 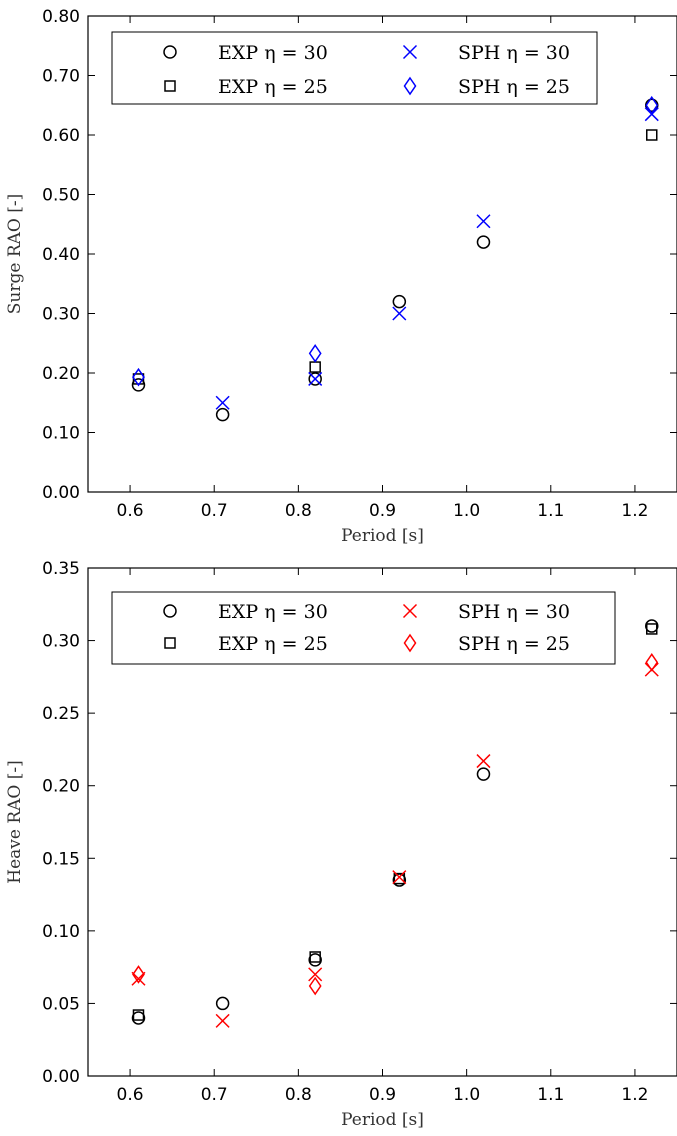 What do you see at coordinates (15, 254) in the screenshot?
I see `y-axis-label: Surge RAO [-]` at bounding box center [15, 254].